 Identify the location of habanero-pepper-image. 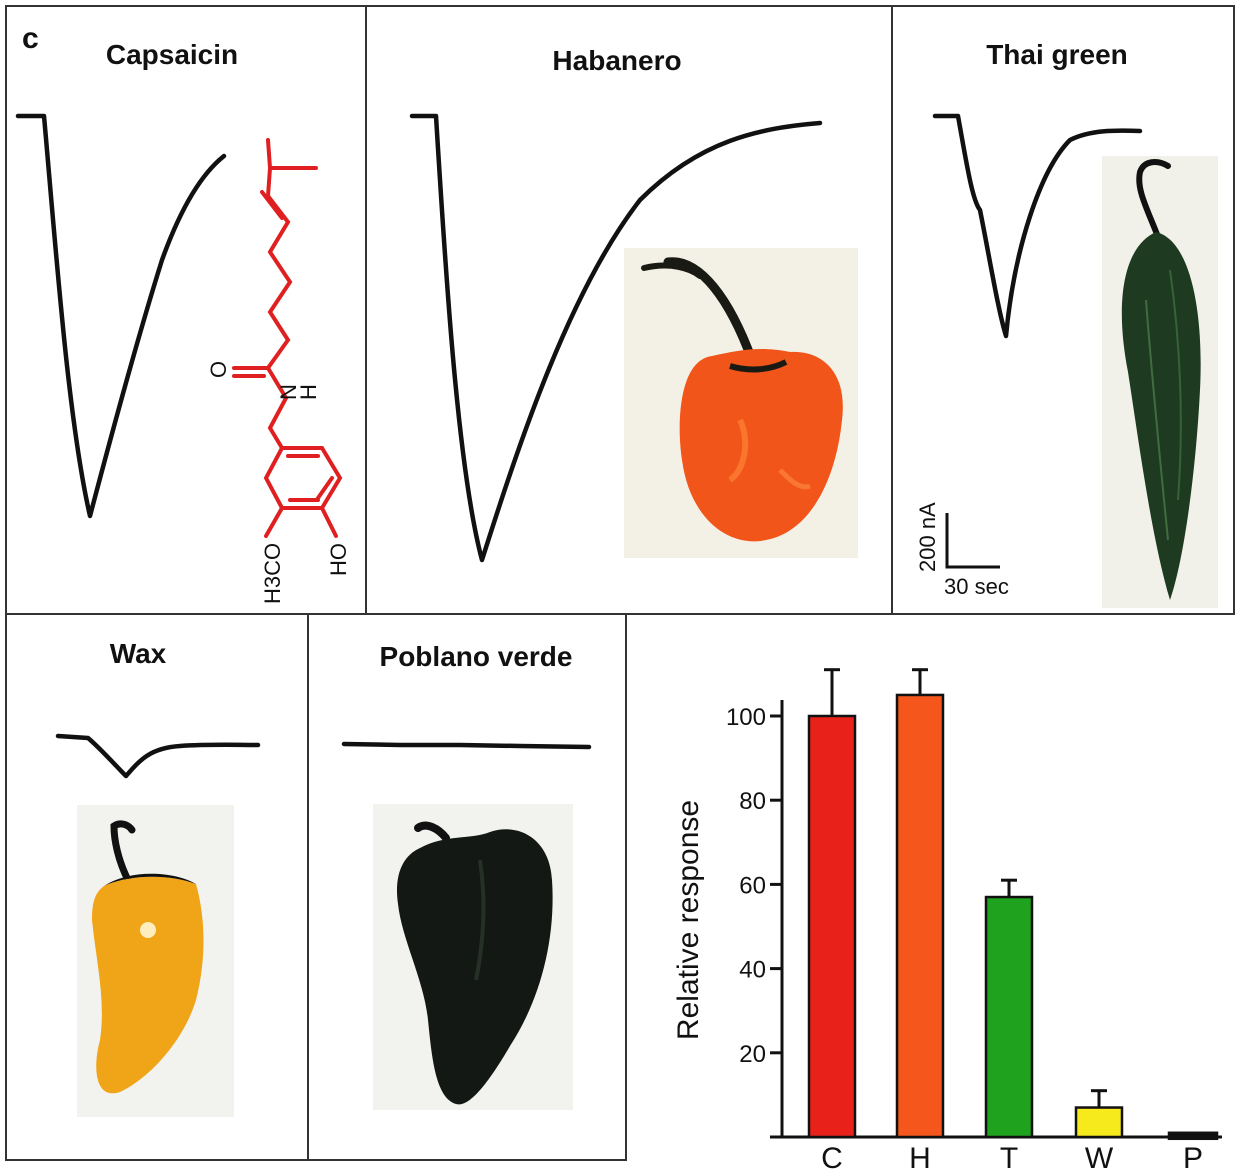
(741, 403).